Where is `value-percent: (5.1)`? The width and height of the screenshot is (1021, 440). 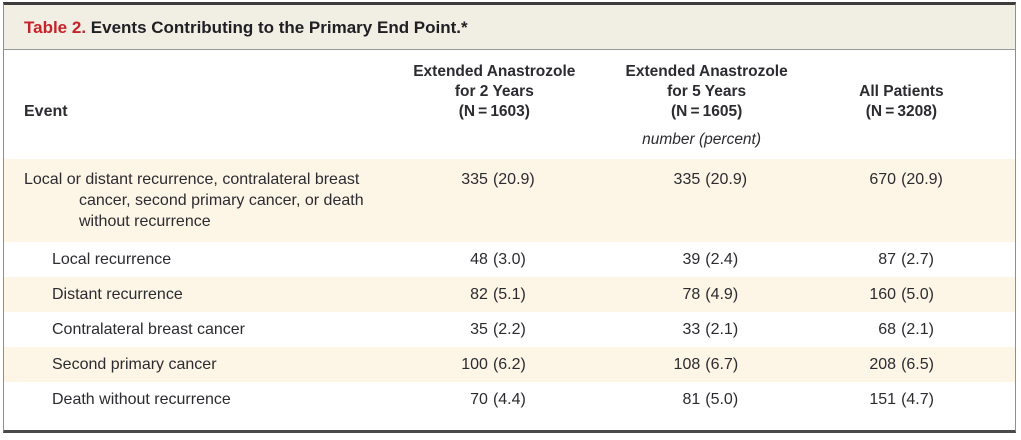
value-percent: (5.1) is located at coordinates (509, 294).